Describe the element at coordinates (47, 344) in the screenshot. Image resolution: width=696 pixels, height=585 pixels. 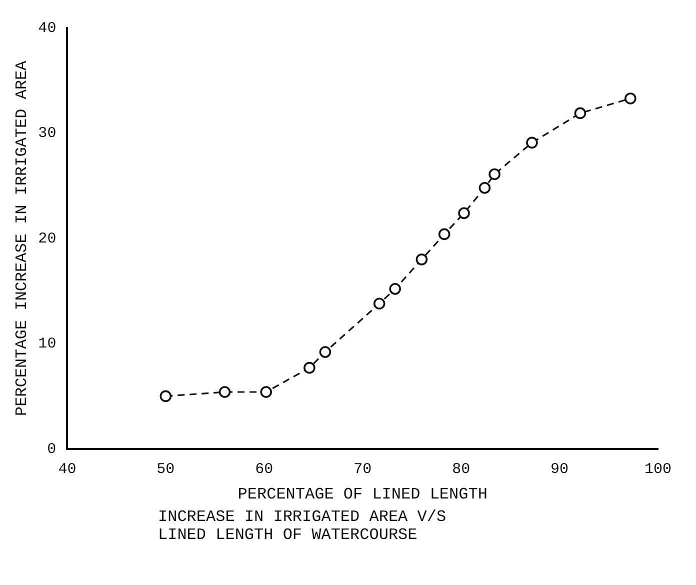
I see `y-tick-label: 10` at that location.